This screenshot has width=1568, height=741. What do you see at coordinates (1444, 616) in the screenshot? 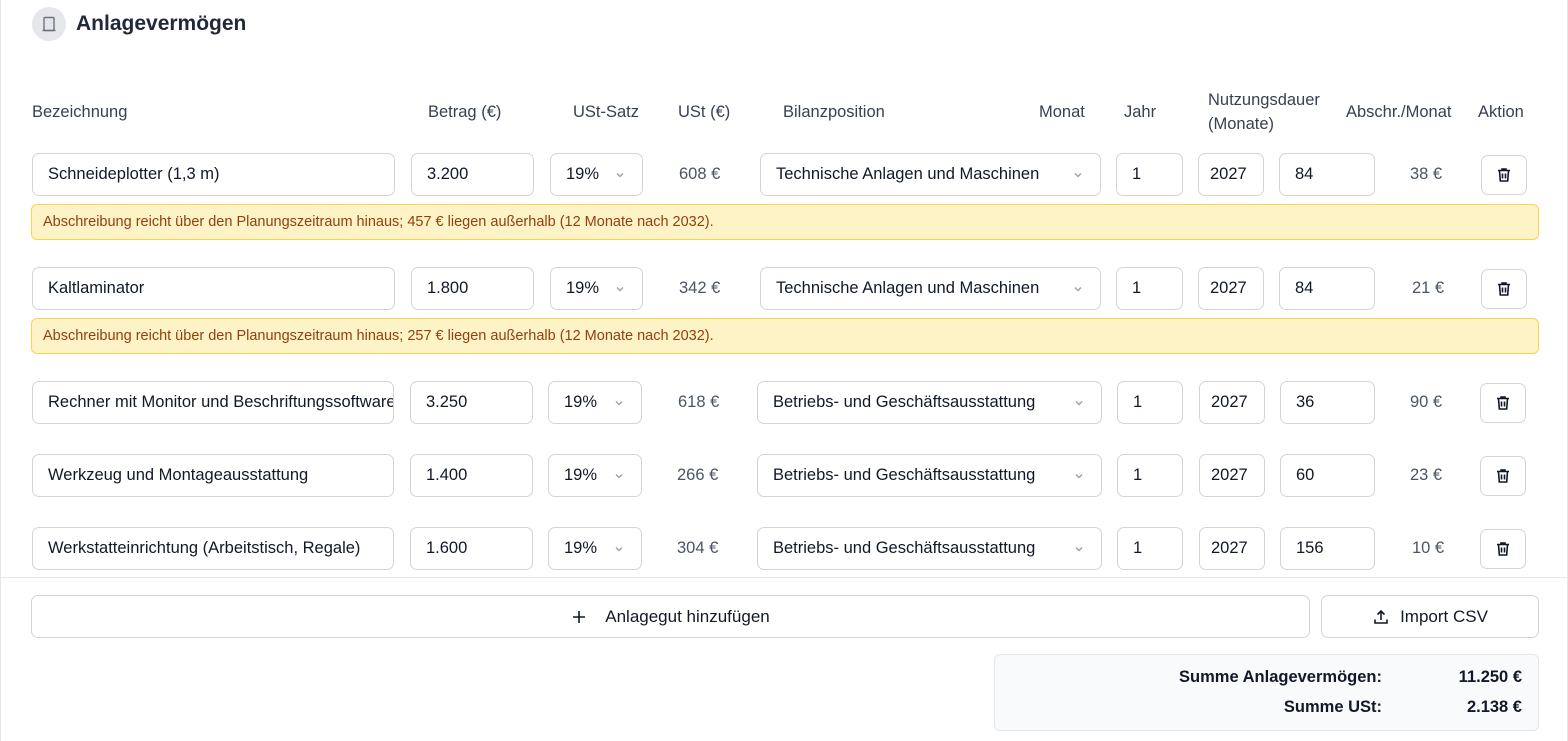
I see `import-csv-label: Import CSV` at bounding box center [1444, 616].